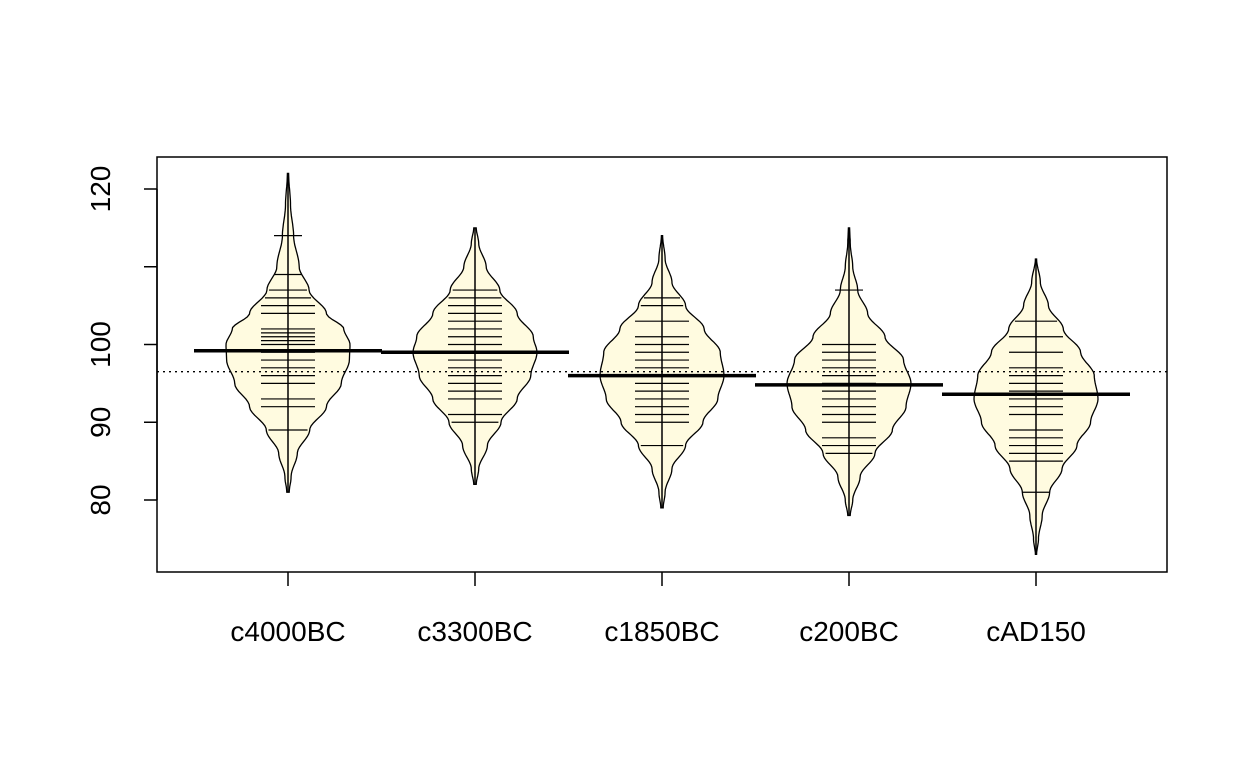 This screenshot has width=1248, height=768. Describe the element at coordinates (100, 422) in the screenshot. I see `y-tick-label: 90` at that location.